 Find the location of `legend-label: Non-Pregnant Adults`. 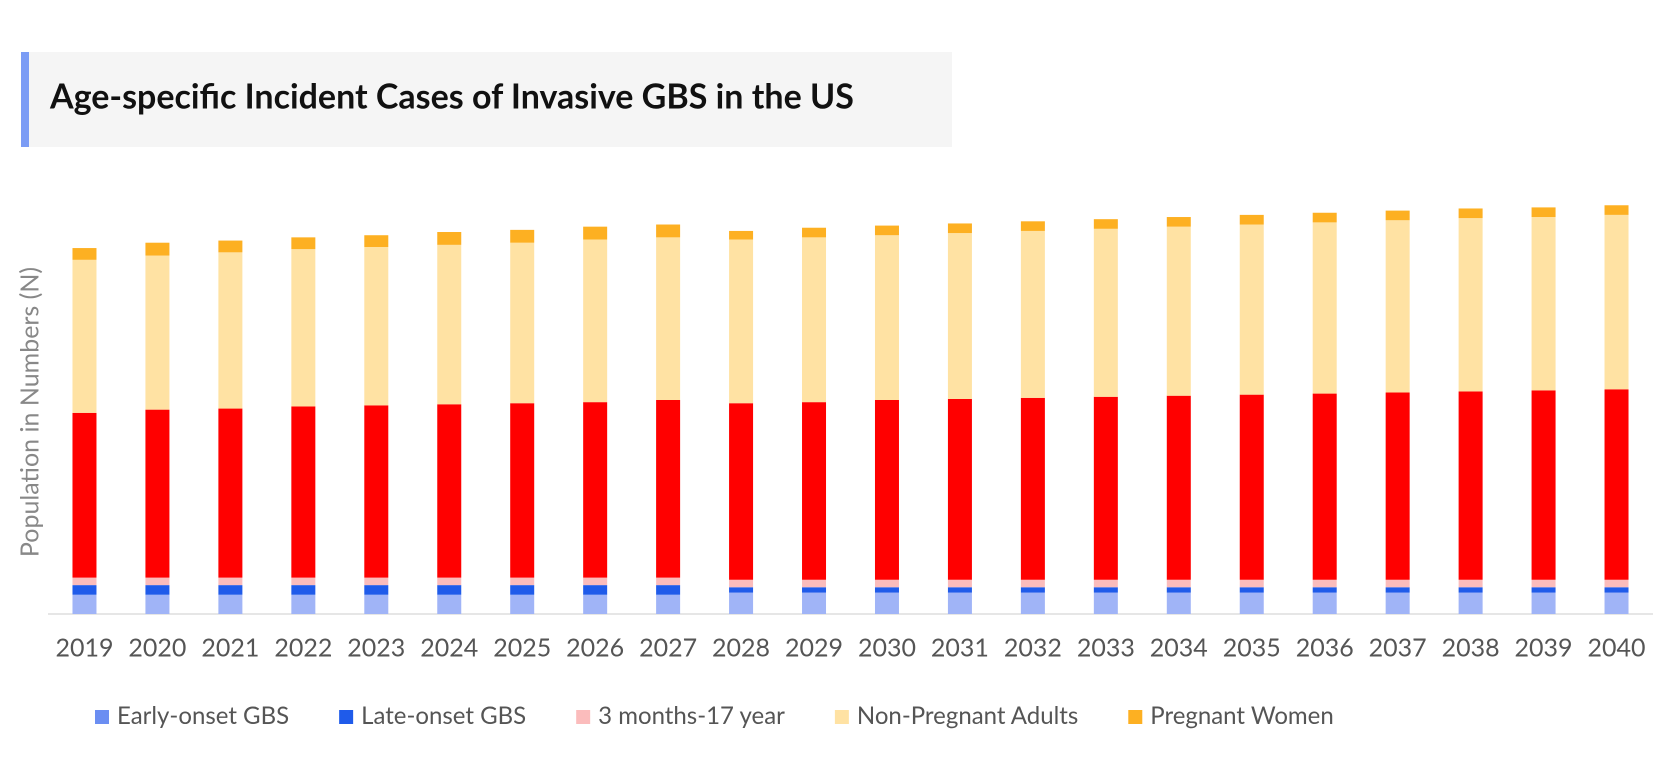

legend-label: Non-Pregnant Adults is located at coordinates (967, 715).